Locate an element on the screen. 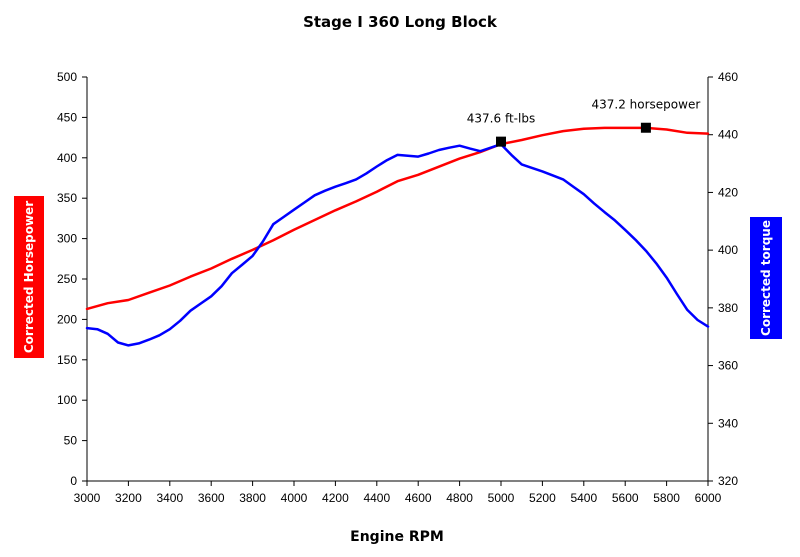 The height and width of the screenshot is (557, 800). right-axis-label: Corrected torque is located at coordinates (766, 278).